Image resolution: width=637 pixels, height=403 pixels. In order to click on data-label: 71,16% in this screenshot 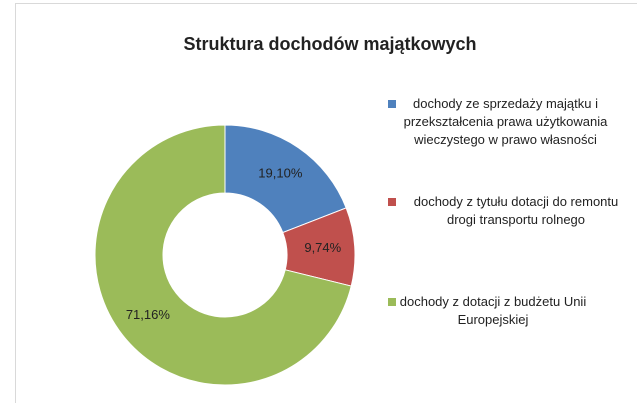, I will do `click(148, 314)`.